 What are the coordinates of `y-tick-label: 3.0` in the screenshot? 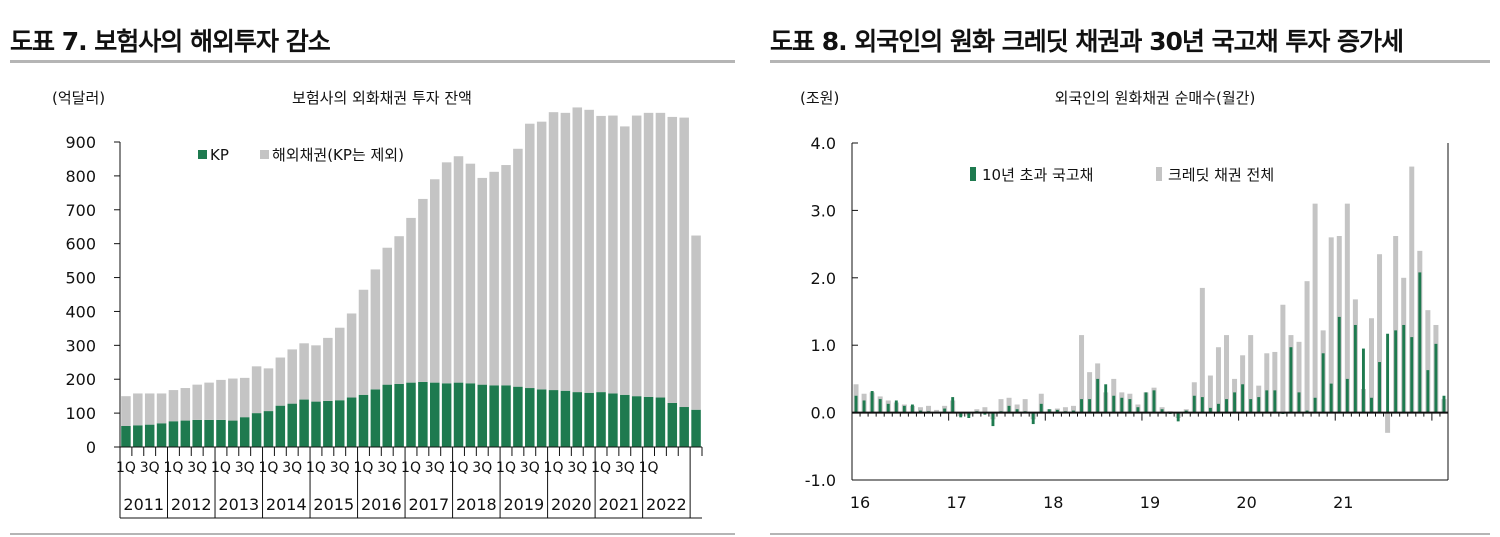 It's located at (823, 210).